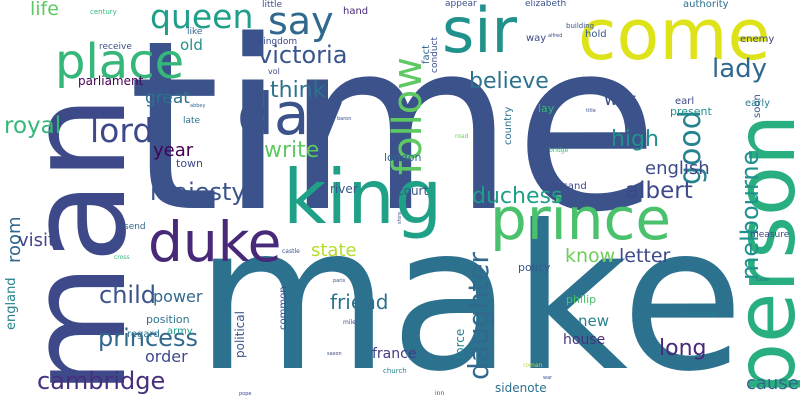 The height and width of the screenshot is (400, 800). I want to click on word-policy: policy, so click(534, 267).